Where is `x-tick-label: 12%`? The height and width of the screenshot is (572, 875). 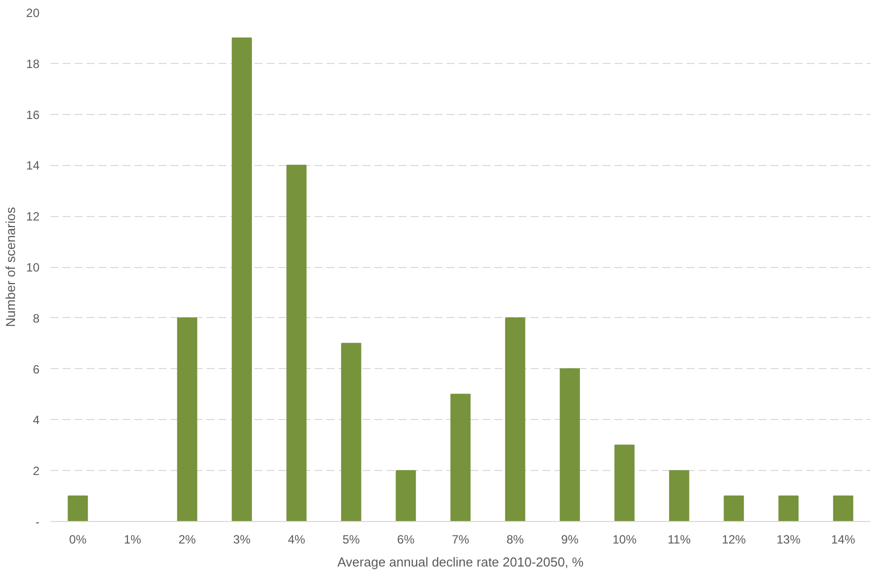 x-tick-label: 12% is located at coordinates (734, 539).